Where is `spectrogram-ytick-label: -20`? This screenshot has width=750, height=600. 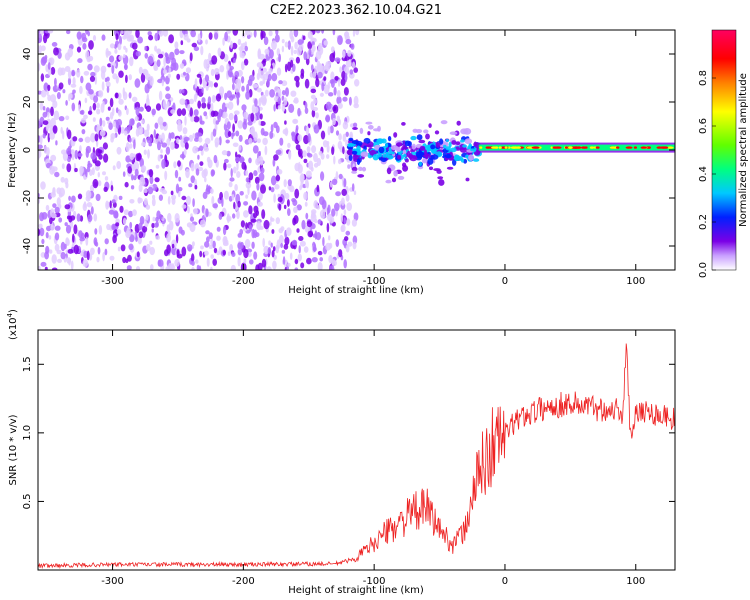 spectrogram-ytick-label: -20 is located at coordinates (27, 198).